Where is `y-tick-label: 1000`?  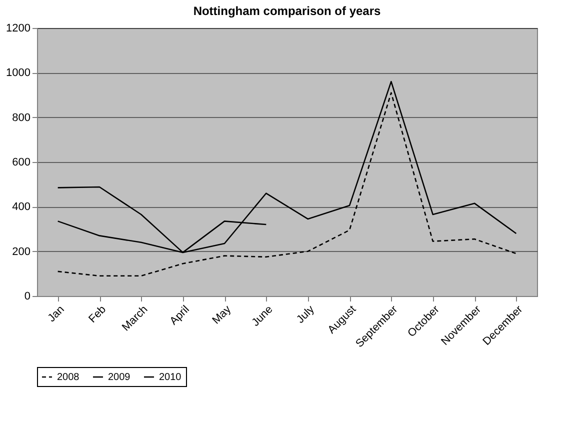 y-tick-label: 1000 is located at coordinates (18, 73).